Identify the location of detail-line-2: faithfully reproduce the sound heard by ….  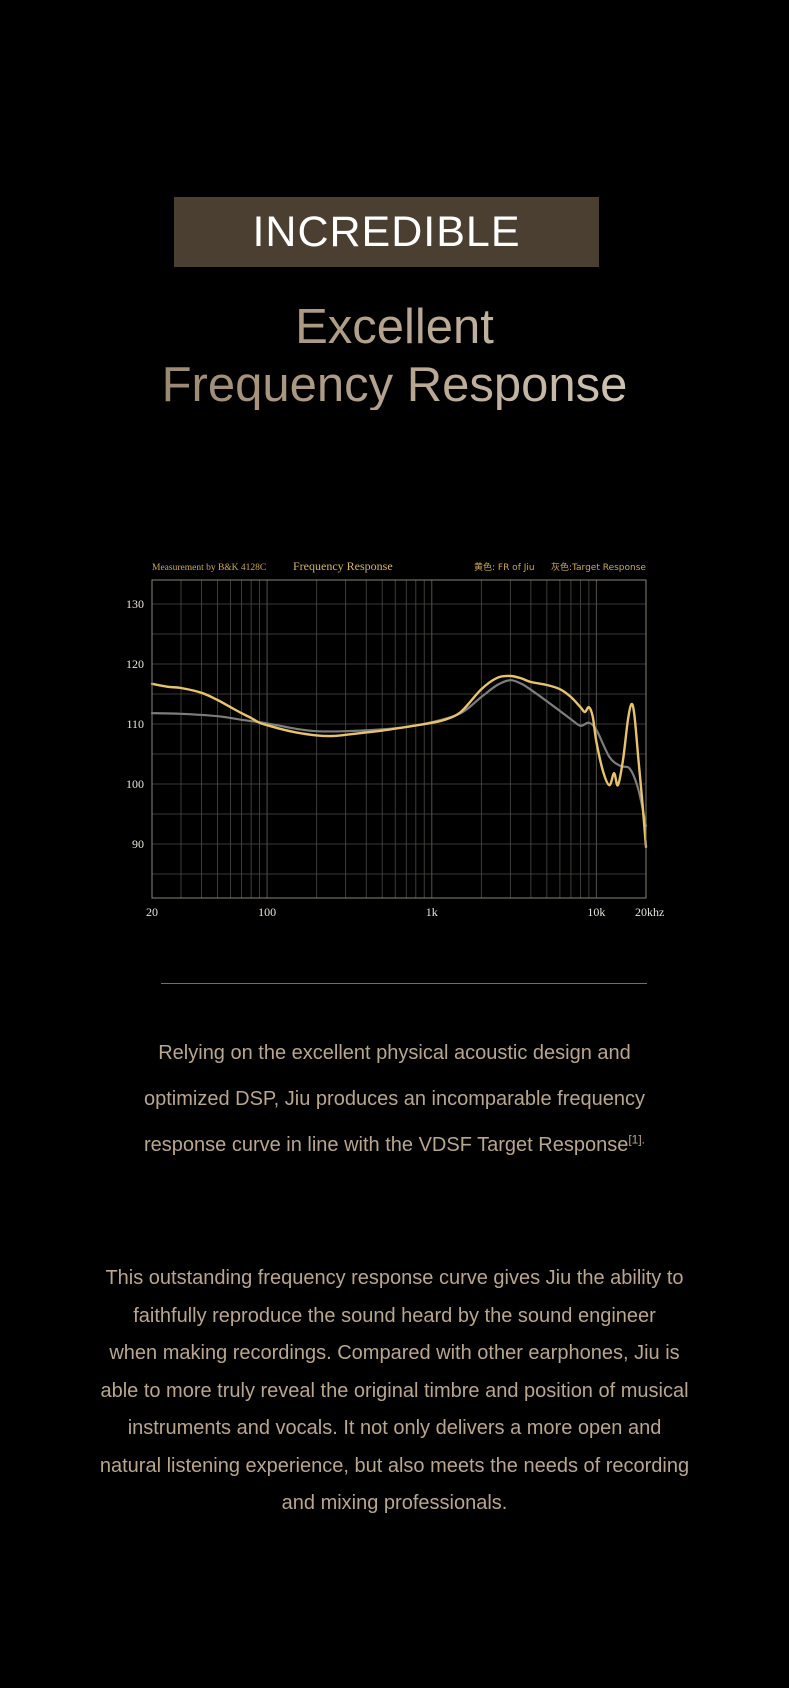
(394, 1315).